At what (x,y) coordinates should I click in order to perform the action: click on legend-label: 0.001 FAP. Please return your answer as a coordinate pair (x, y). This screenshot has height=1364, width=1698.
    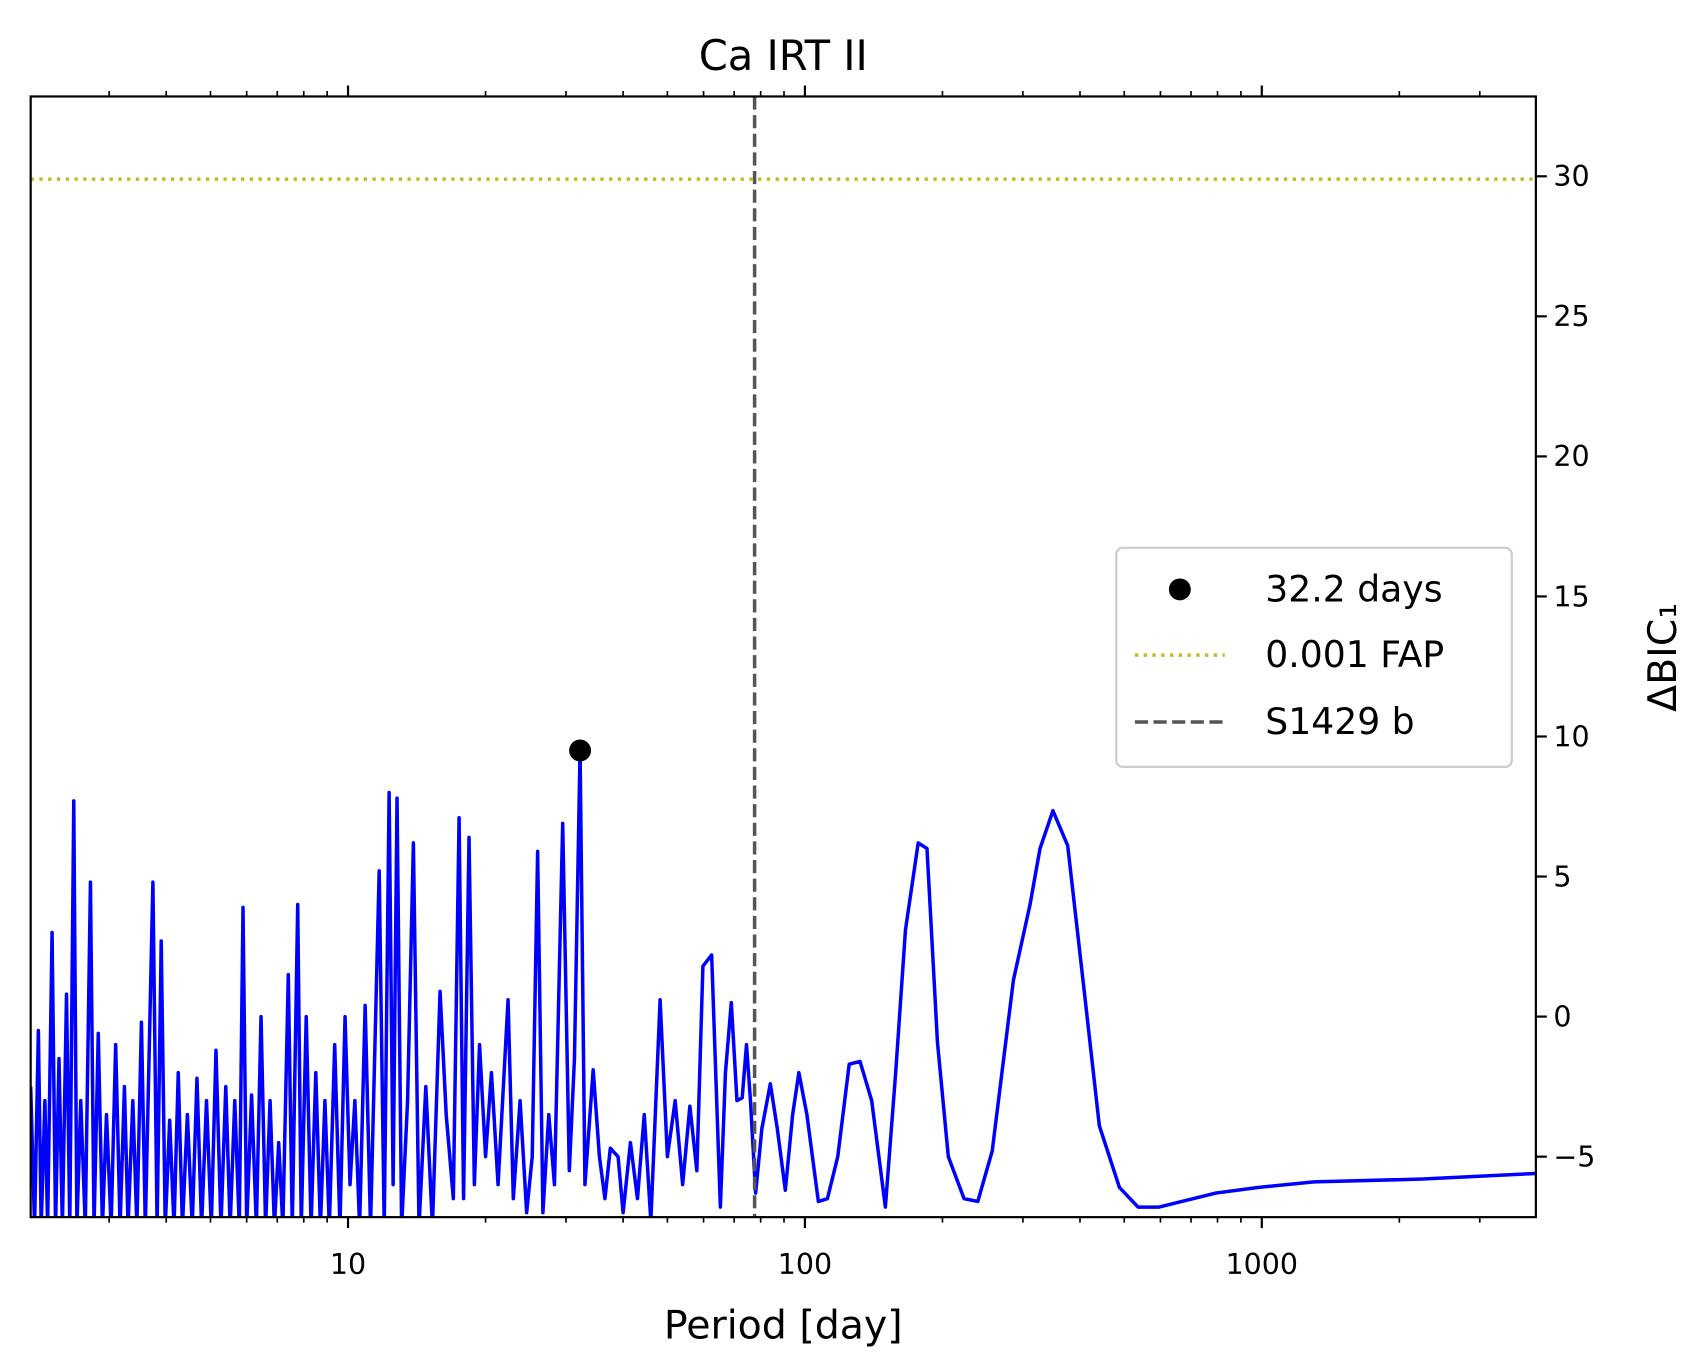
    Looking at the image, I should click on (1354, 654).